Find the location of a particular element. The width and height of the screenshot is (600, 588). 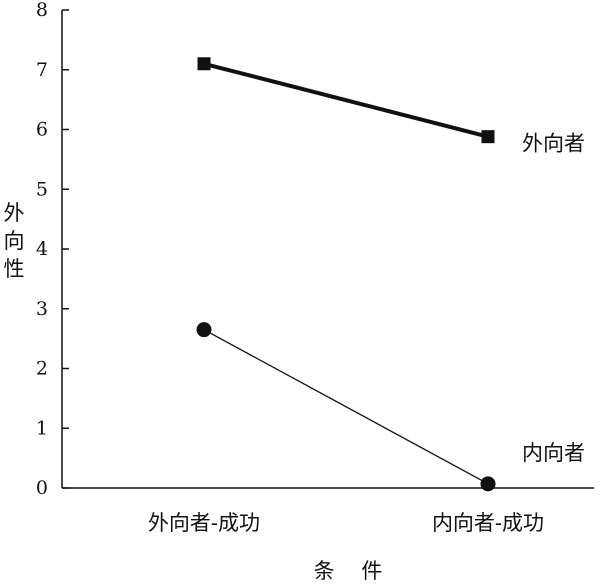

x-tick-labels: 外向者-成功 内向者-成功 is located at coordinates (346, 523).